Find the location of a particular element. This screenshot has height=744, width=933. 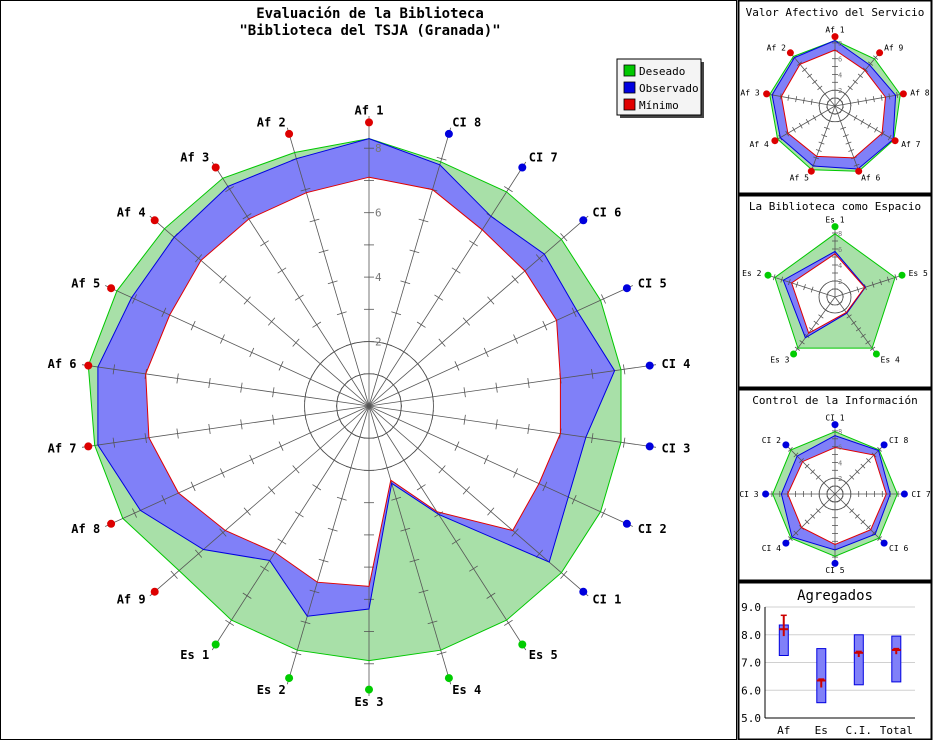

main-axis-label-ci-4: CI 4 is located at coordinates (676, 364).